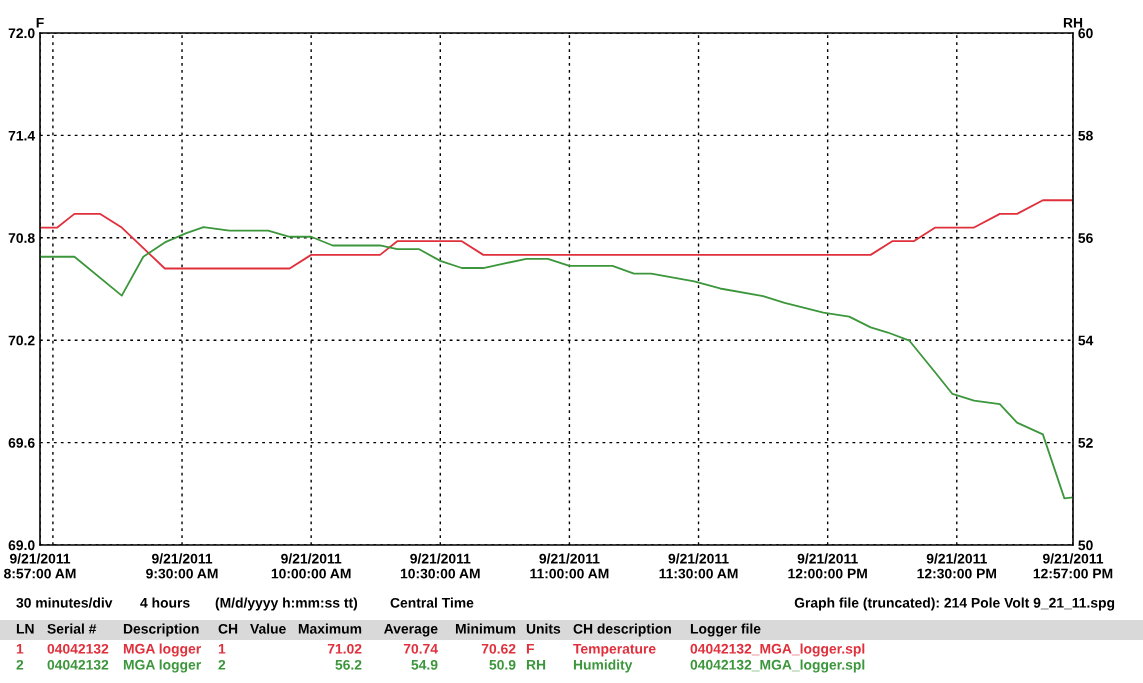  What do you see at coordinates (161, 630) in the screenshot?
I see `text: Description` at bounding box center [161, 630].